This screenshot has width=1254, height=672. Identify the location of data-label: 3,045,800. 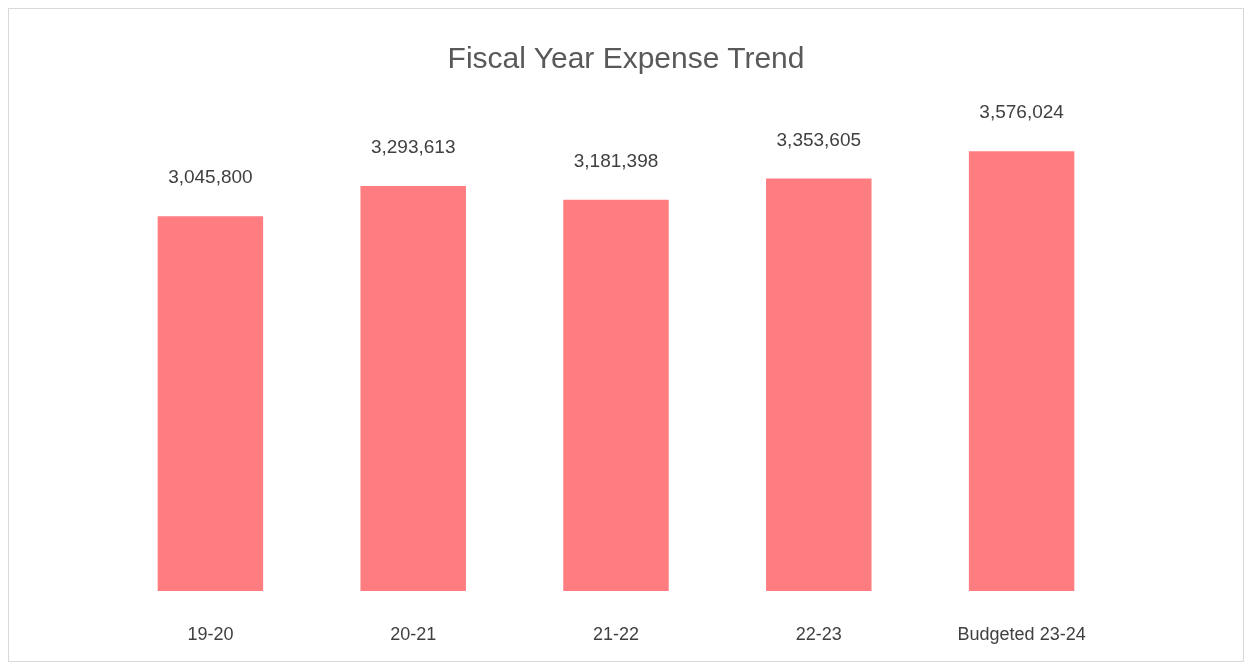
(210, 177).